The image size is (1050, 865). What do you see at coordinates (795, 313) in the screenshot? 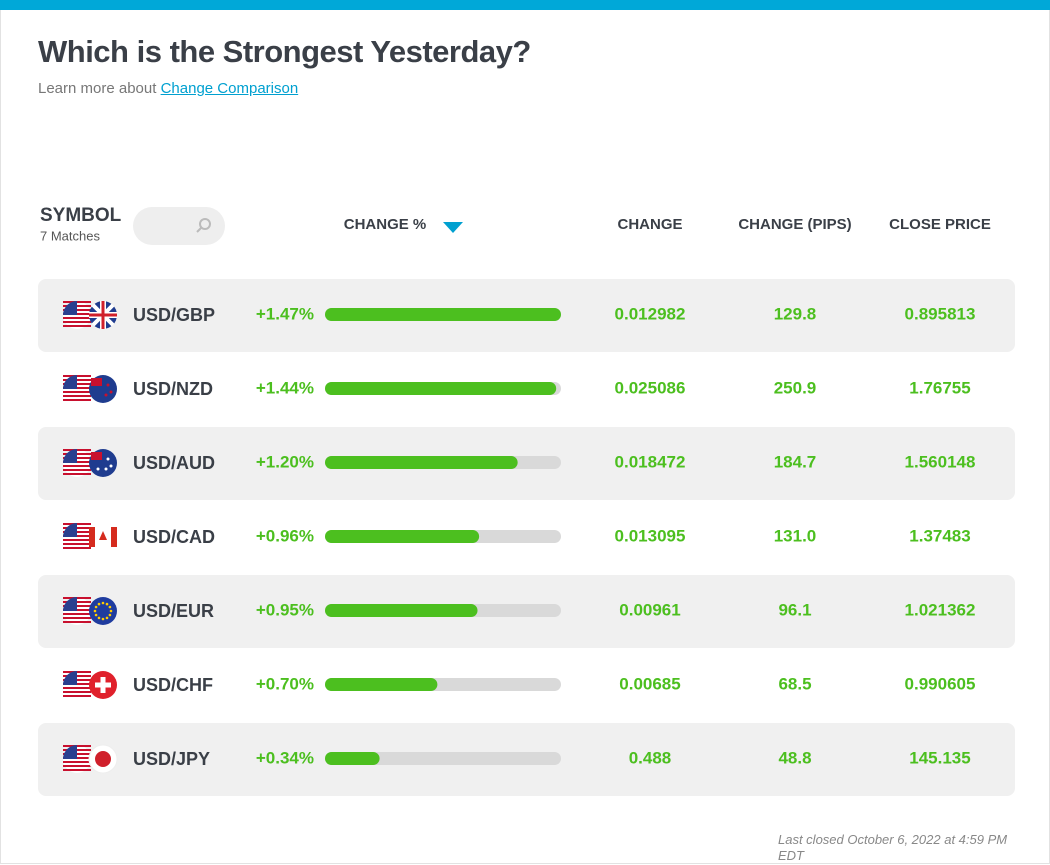
I see `cell-pips: 129.8` at bounding box center [795, 313].